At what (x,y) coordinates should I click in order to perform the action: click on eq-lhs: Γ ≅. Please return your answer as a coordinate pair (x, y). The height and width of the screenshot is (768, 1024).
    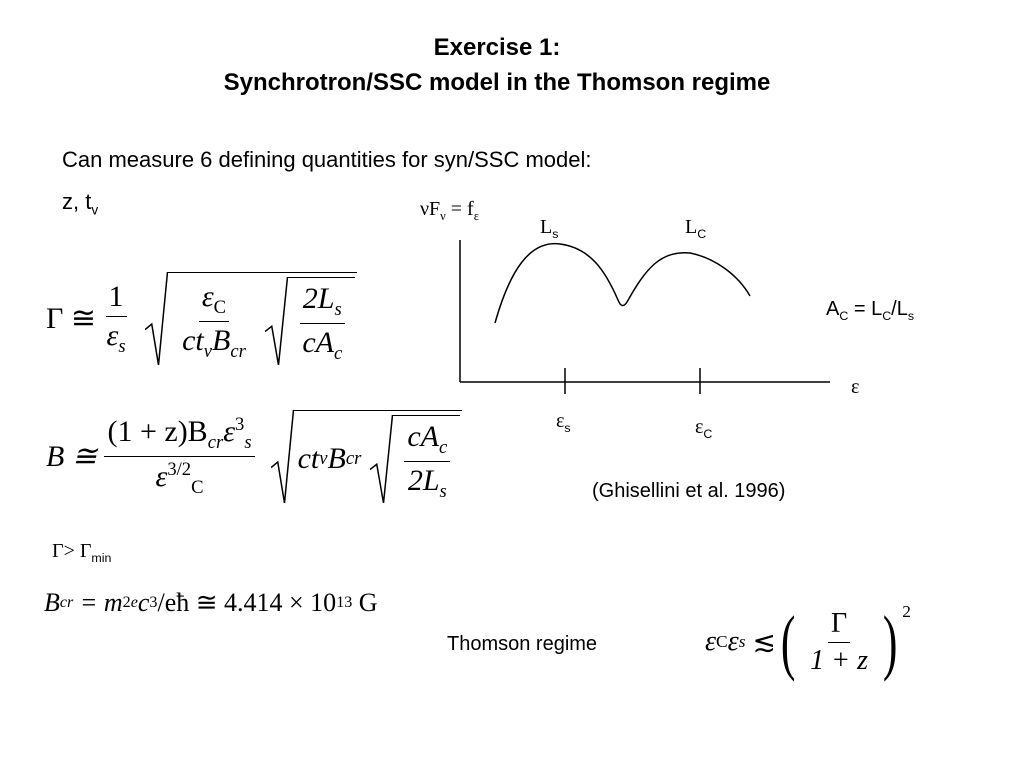
    Looking at the image, I should click on (71, 318).